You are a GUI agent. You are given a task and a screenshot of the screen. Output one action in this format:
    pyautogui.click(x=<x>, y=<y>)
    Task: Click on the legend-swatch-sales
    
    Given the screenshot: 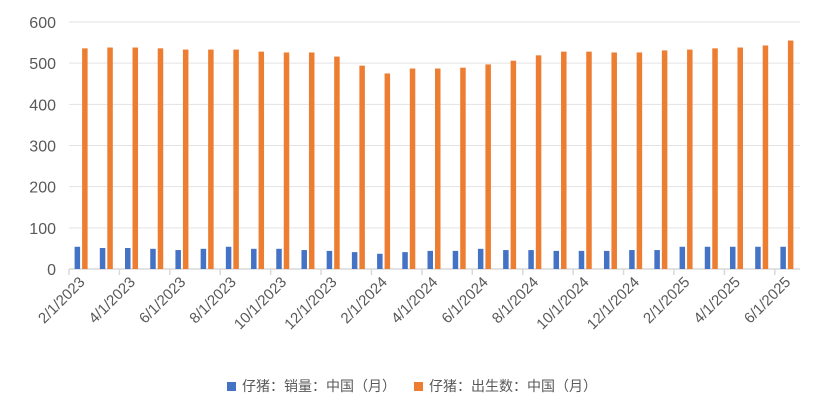 What is the action you would take?
    pyautogui.click(x=231, y=386)
    